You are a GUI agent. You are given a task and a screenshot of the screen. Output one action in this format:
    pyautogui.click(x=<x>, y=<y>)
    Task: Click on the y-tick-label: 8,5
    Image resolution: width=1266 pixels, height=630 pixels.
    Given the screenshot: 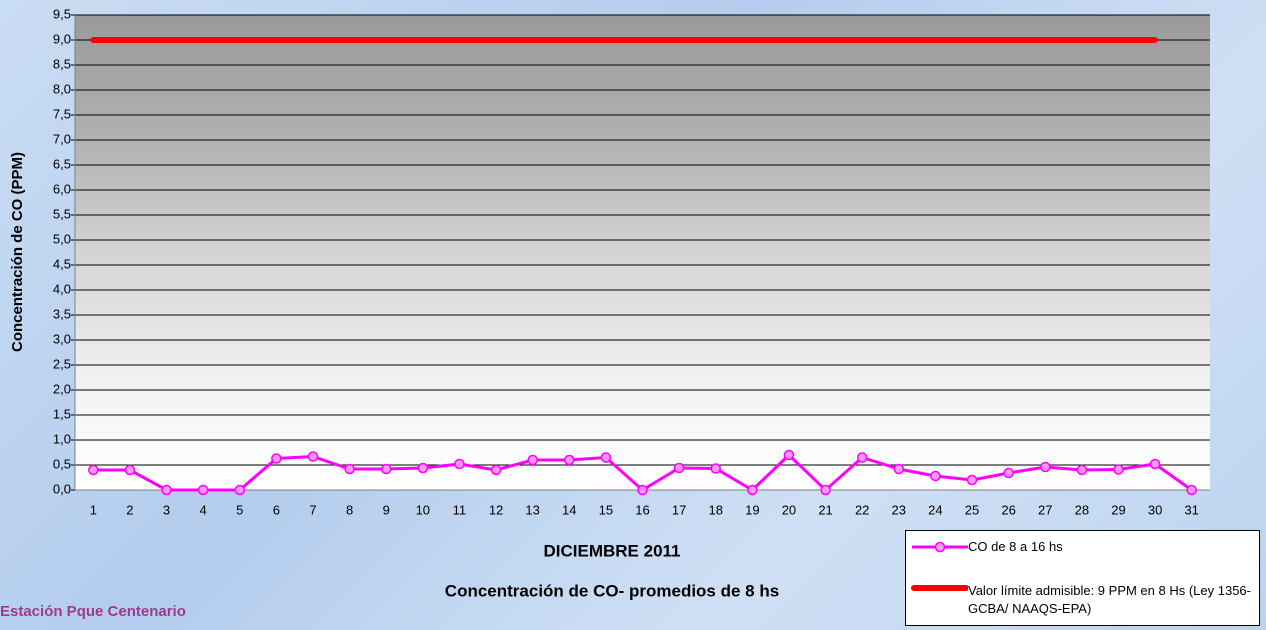 What is the action you would take?
    pyautogui.click(x=62, y=63)
    